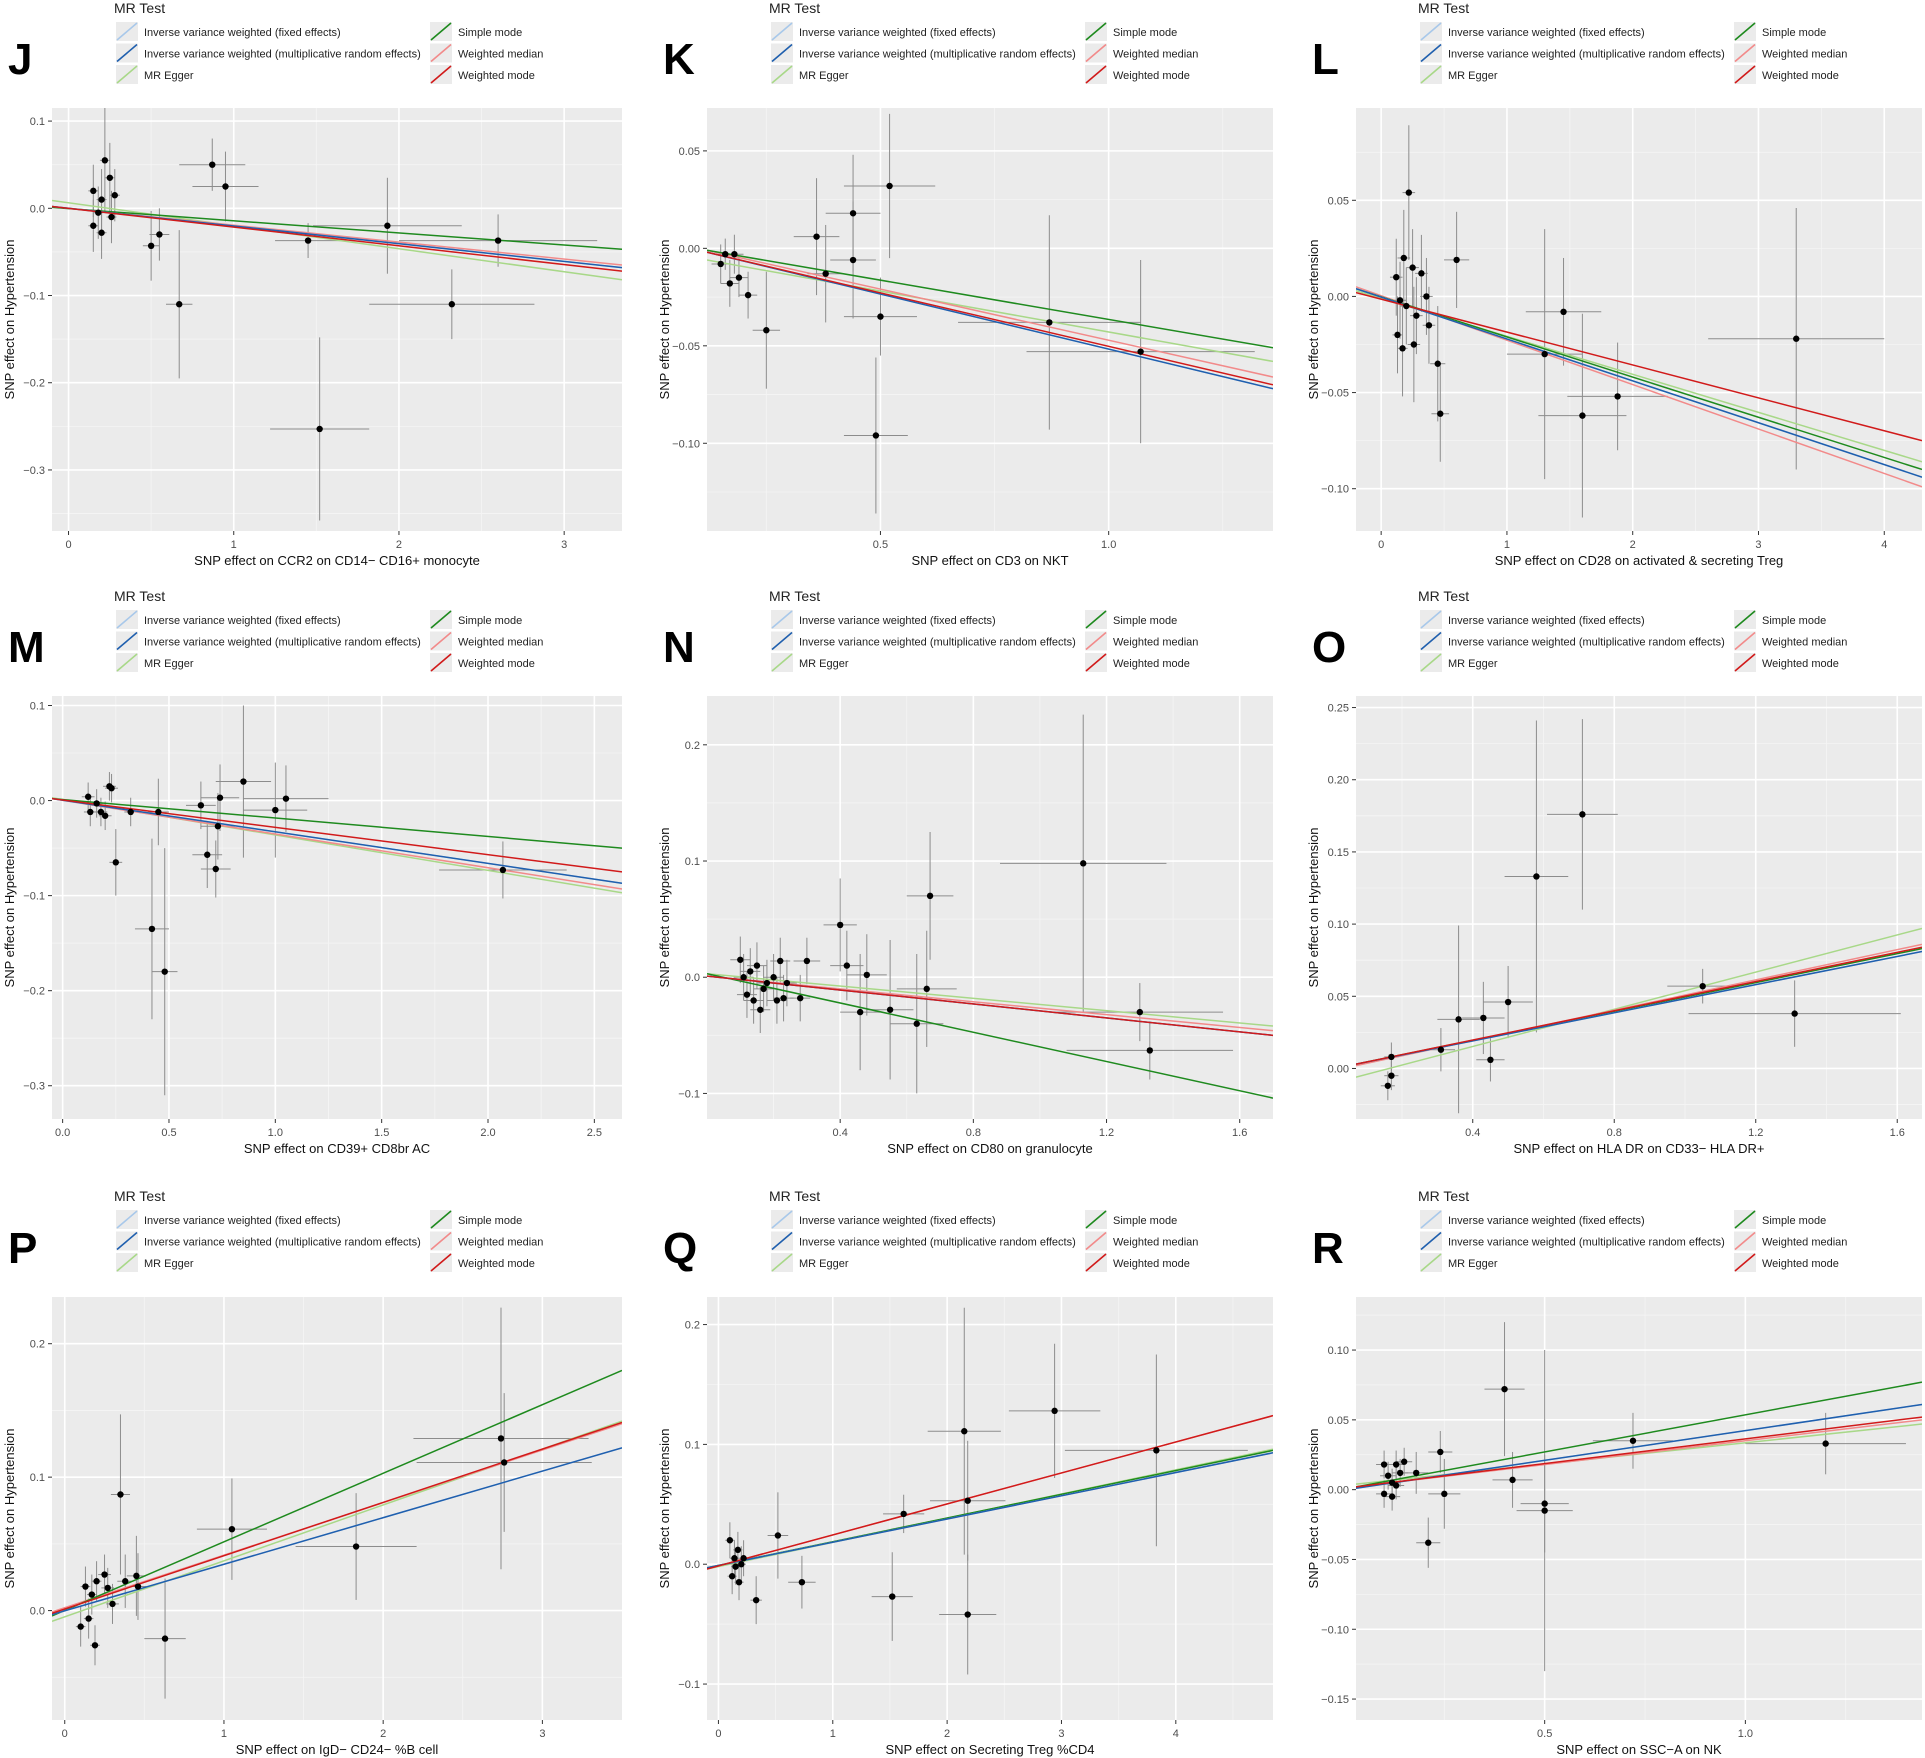  I want to click on y-tick-label: 0.2, so click(692, 746).